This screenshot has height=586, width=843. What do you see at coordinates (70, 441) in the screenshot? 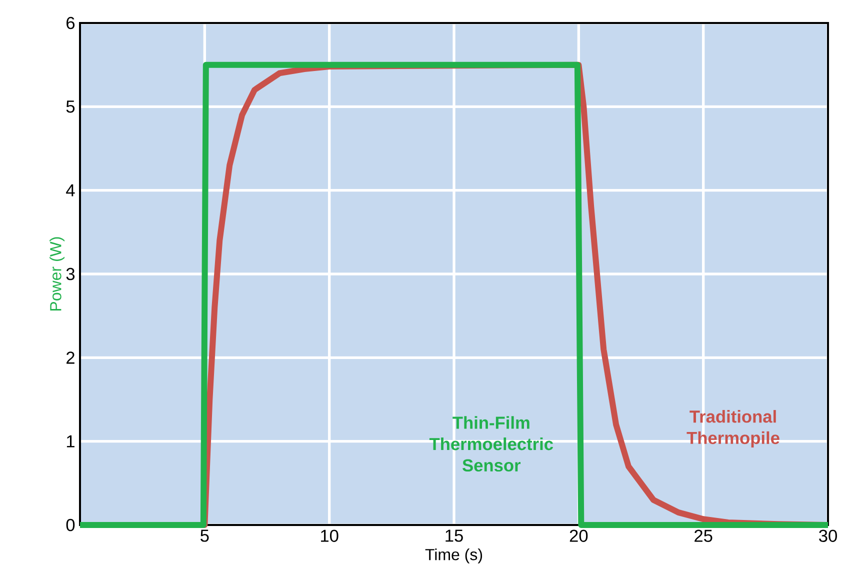
I see `y-tick-label: 1` at bounding box center [70, 441].